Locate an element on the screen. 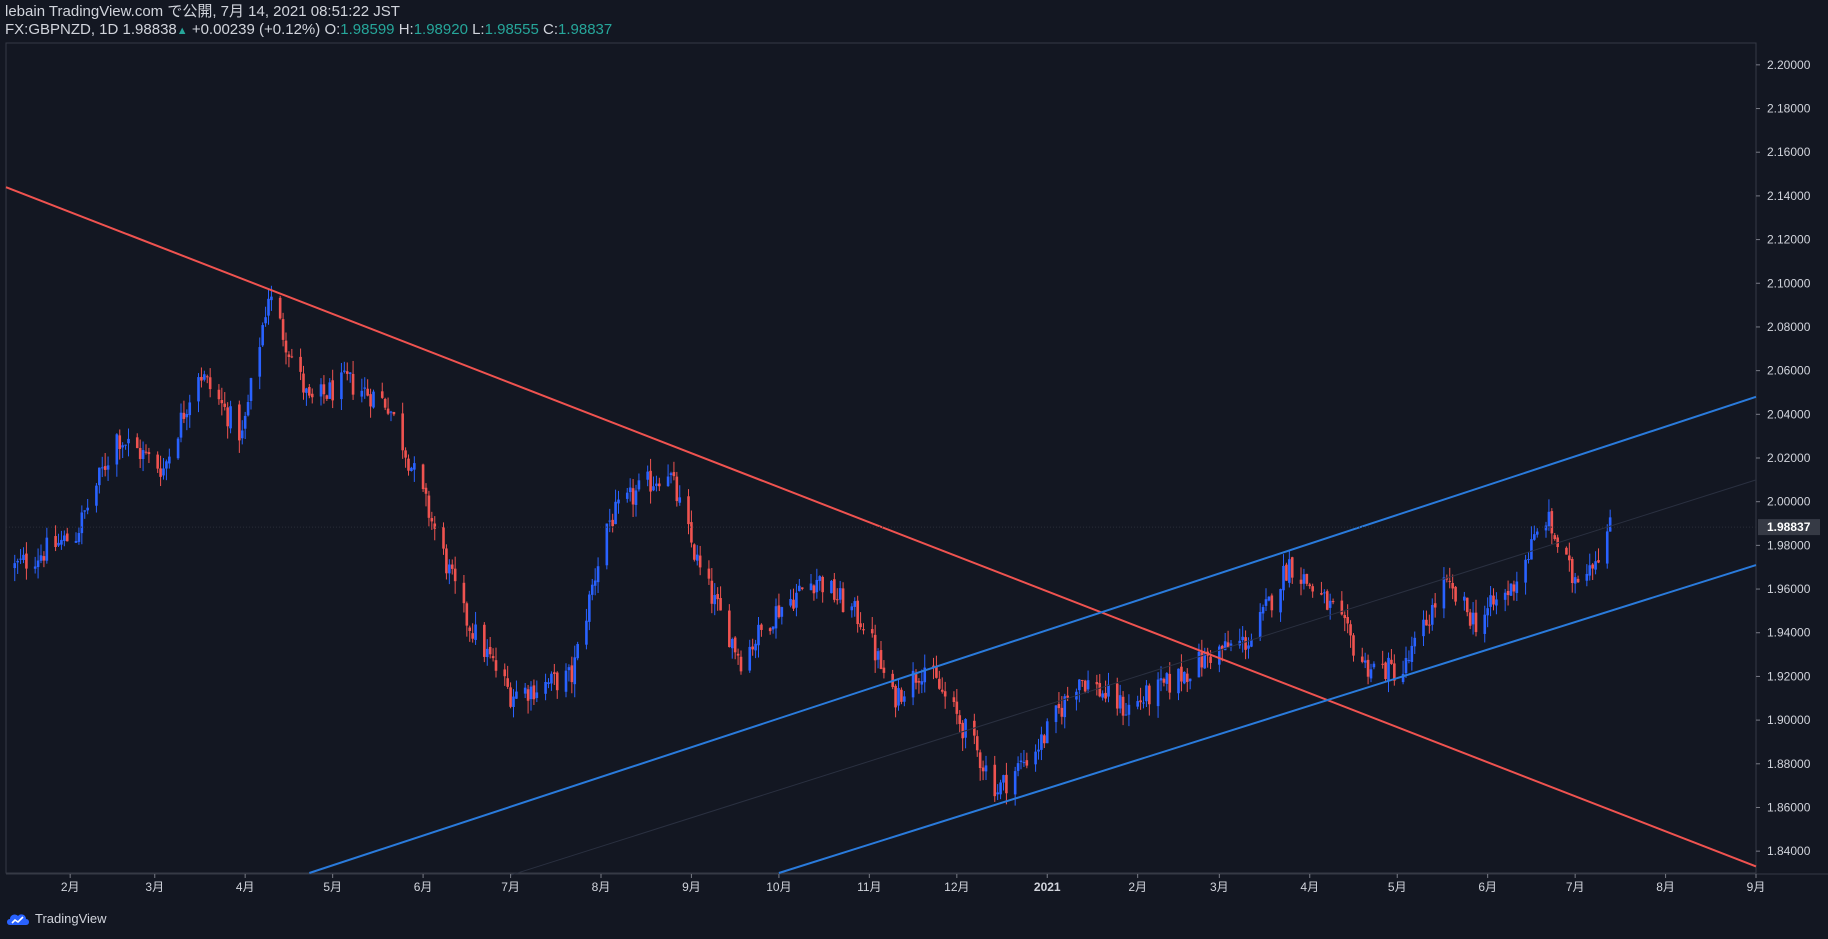  y-tick-label: 1.90000 is located at coordinates (1789, 720).